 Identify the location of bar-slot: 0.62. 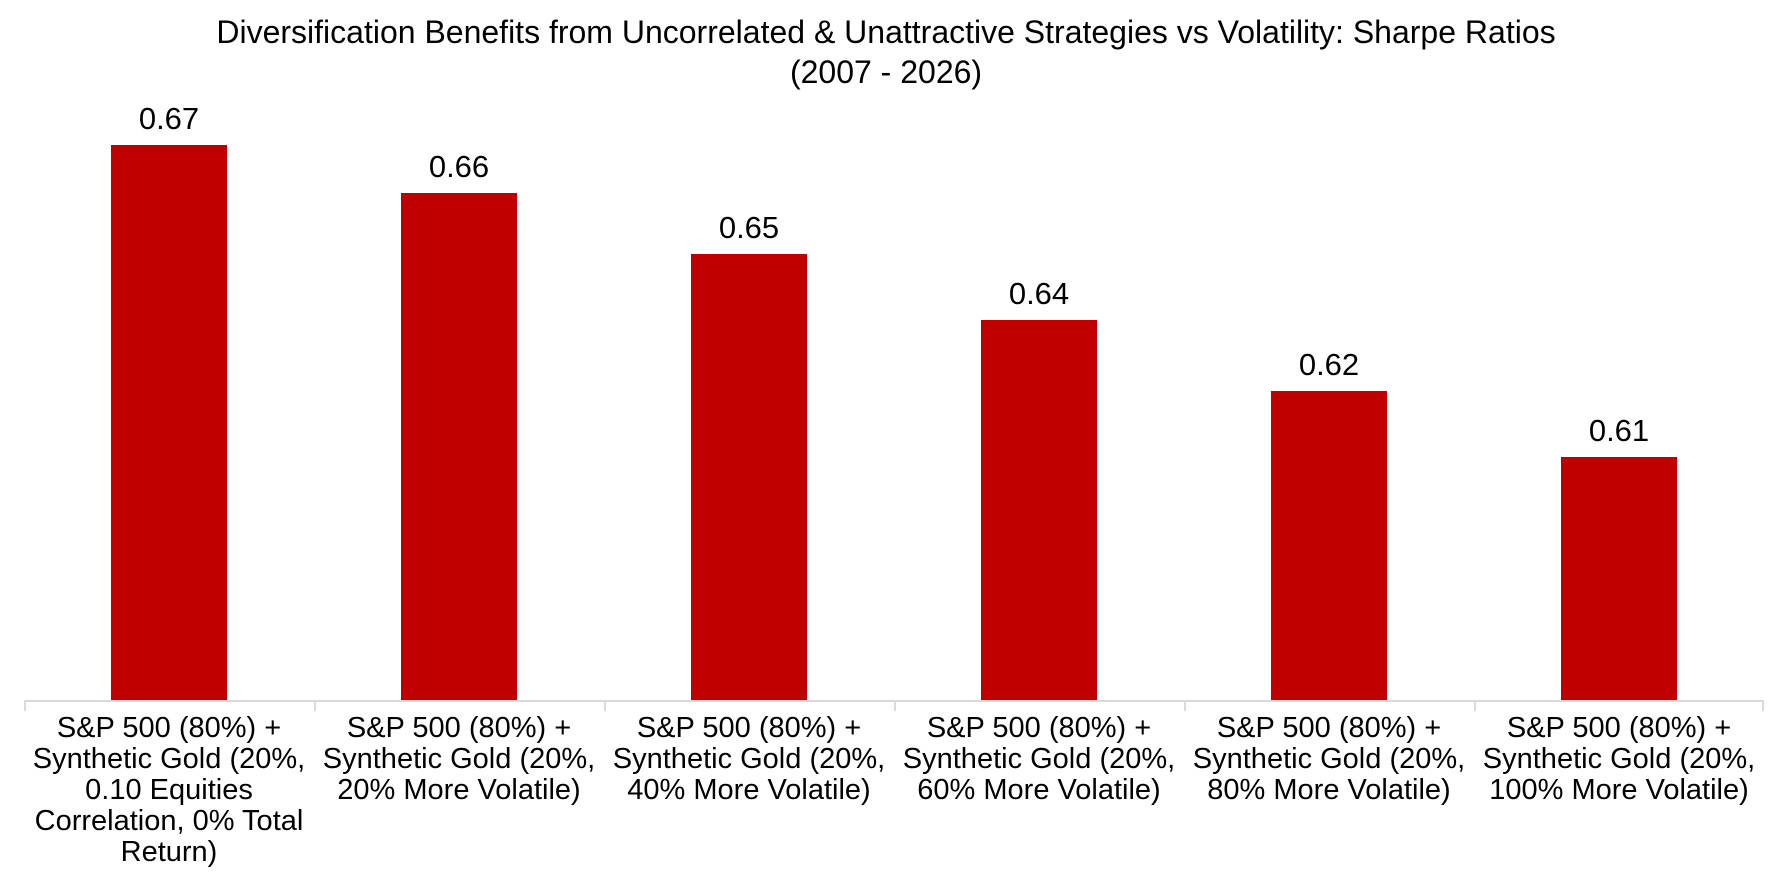
(1329, 401).